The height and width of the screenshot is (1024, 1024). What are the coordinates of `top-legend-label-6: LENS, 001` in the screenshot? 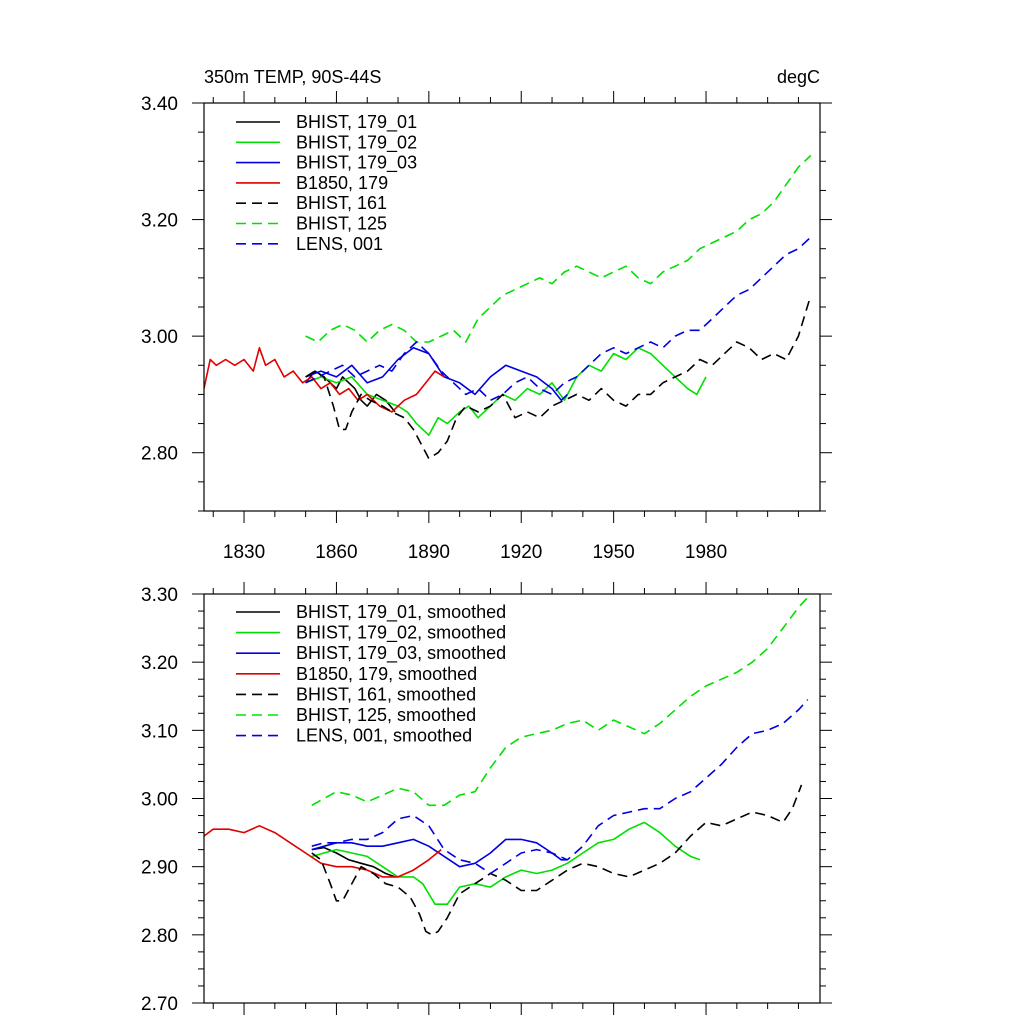 It's located at (339, 244).